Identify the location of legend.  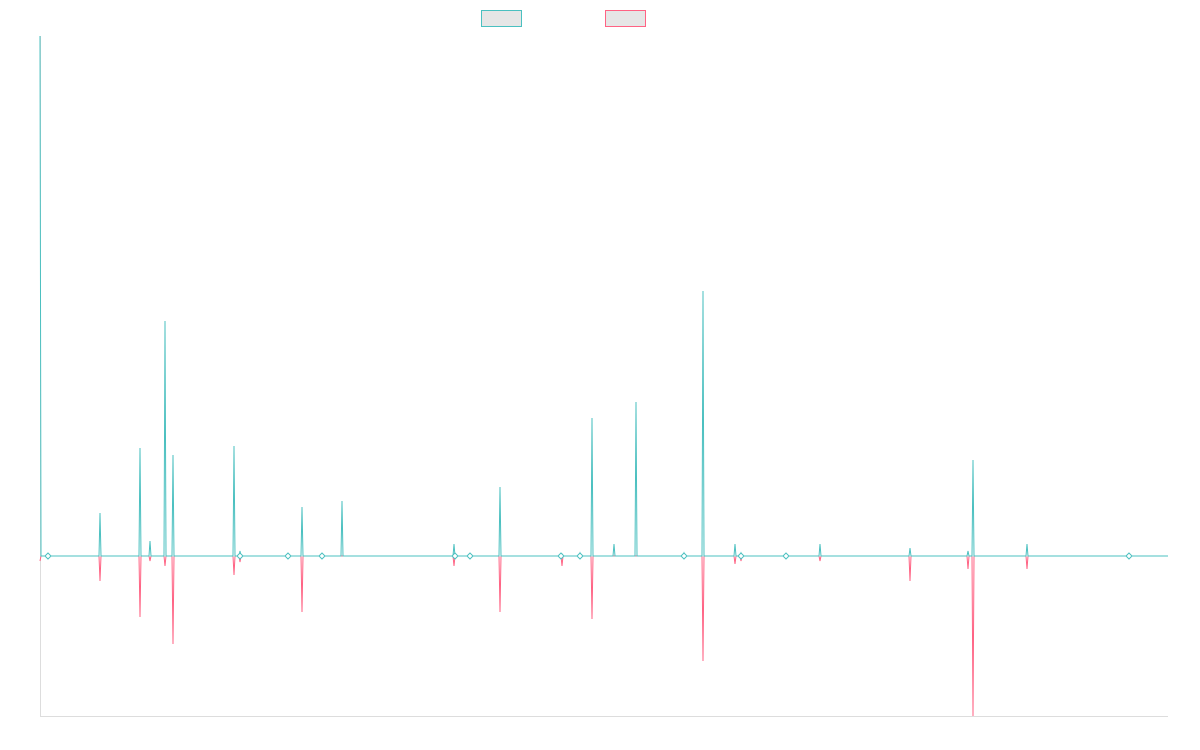
(563, 18).